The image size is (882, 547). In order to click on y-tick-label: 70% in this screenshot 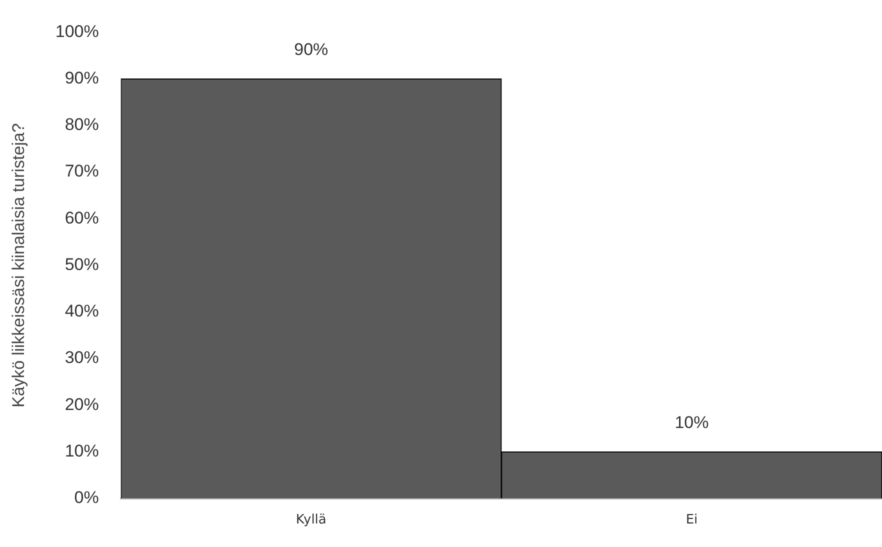, I will do `click(81, 171)`.